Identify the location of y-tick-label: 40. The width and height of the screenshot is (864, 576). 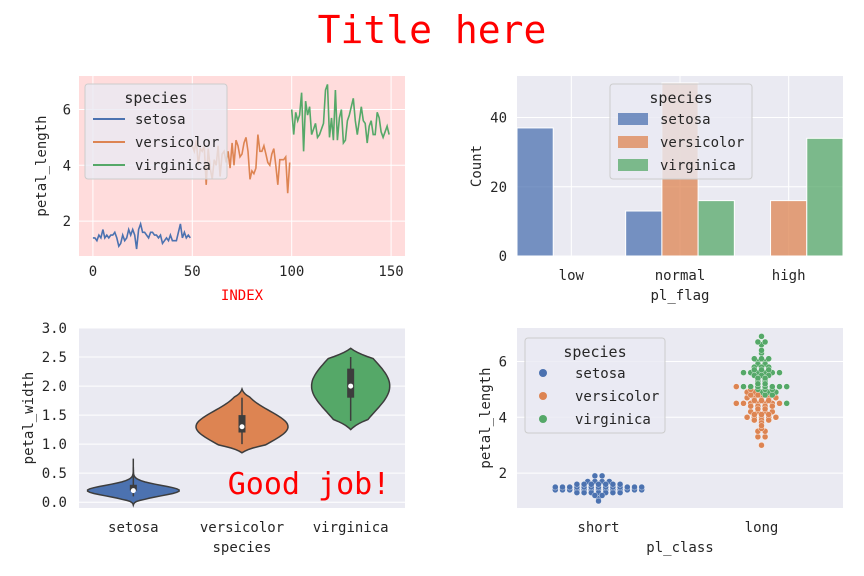
(498, 119).